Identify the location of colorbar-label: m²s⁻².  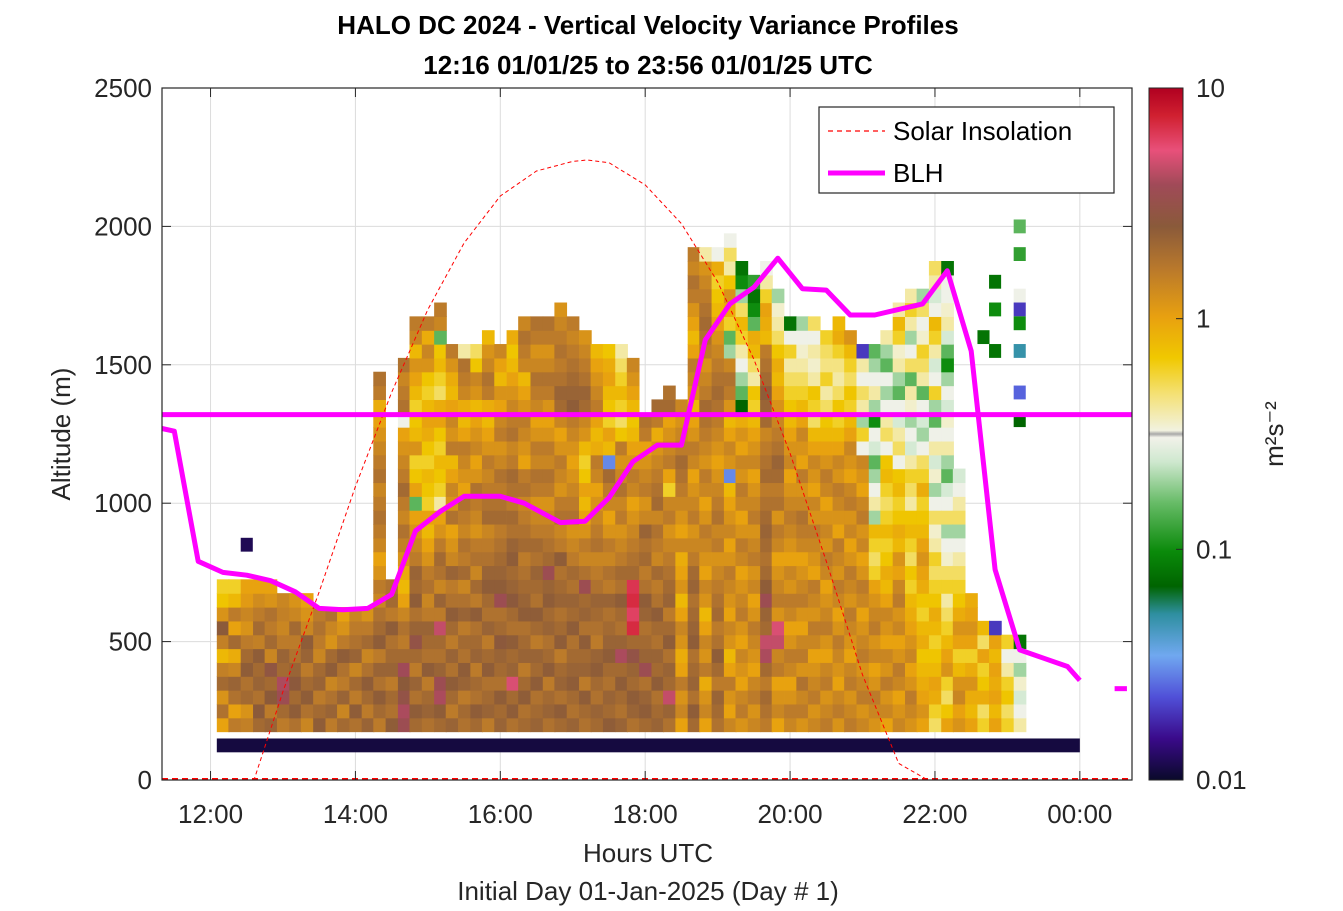
(1274, 434).